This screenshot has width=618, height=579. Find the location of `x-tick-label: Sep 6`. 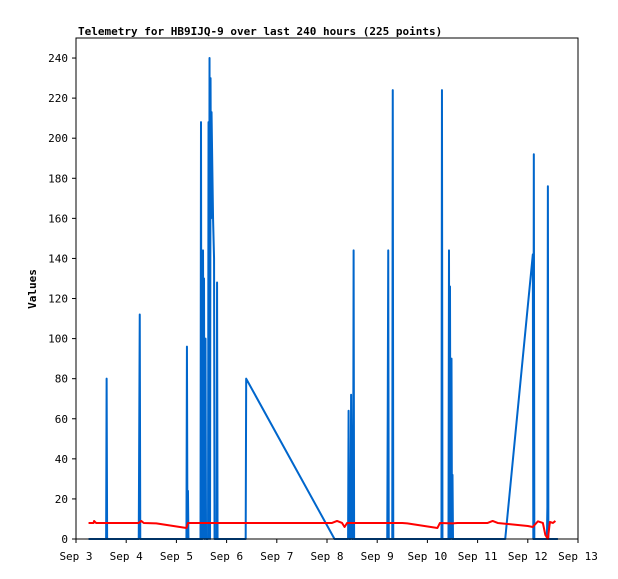

x-tick-label: Sep 6 is located at coordinates (226, 556).